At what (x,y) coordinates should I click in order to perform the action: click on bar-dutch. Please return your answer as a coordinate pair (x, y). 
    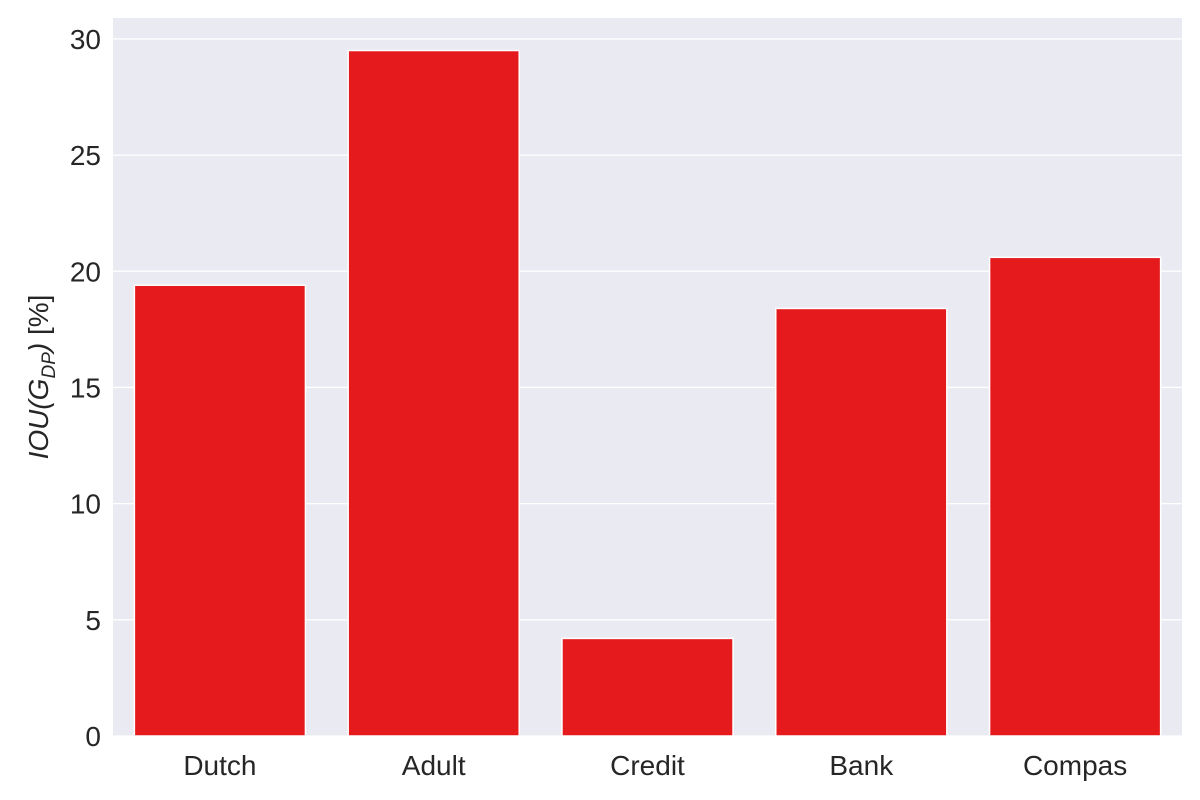
    Looking at the image, I should click on (220, 510).